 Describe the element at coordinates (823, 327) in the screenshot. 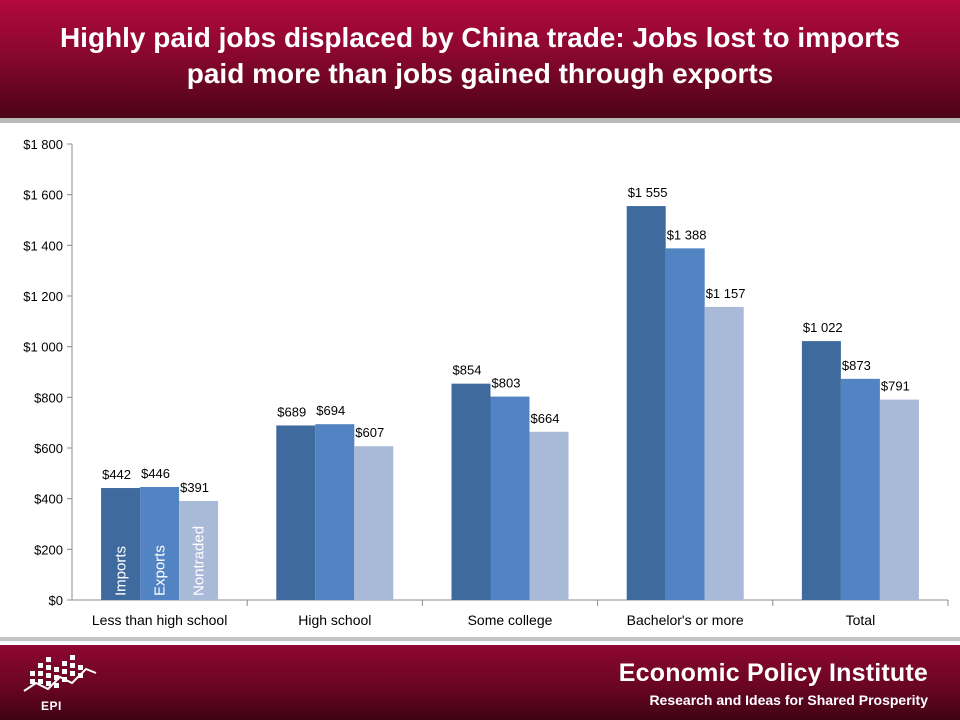

I see `data-label: $1 022` at that location.